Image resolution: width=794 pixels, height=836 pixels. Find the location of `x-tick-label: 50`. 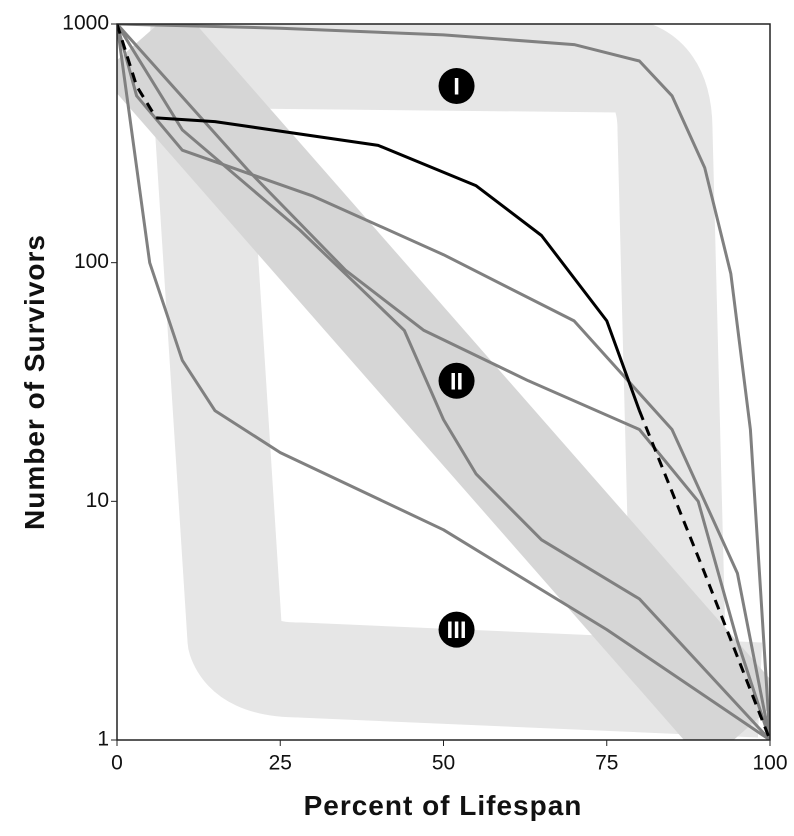

x-tick-label: 50 is located at coordinates (443, 763).